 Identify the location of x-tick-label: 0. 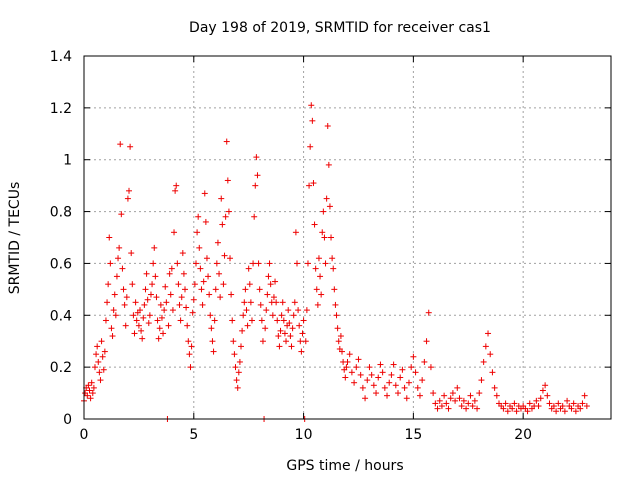
(84, 435).